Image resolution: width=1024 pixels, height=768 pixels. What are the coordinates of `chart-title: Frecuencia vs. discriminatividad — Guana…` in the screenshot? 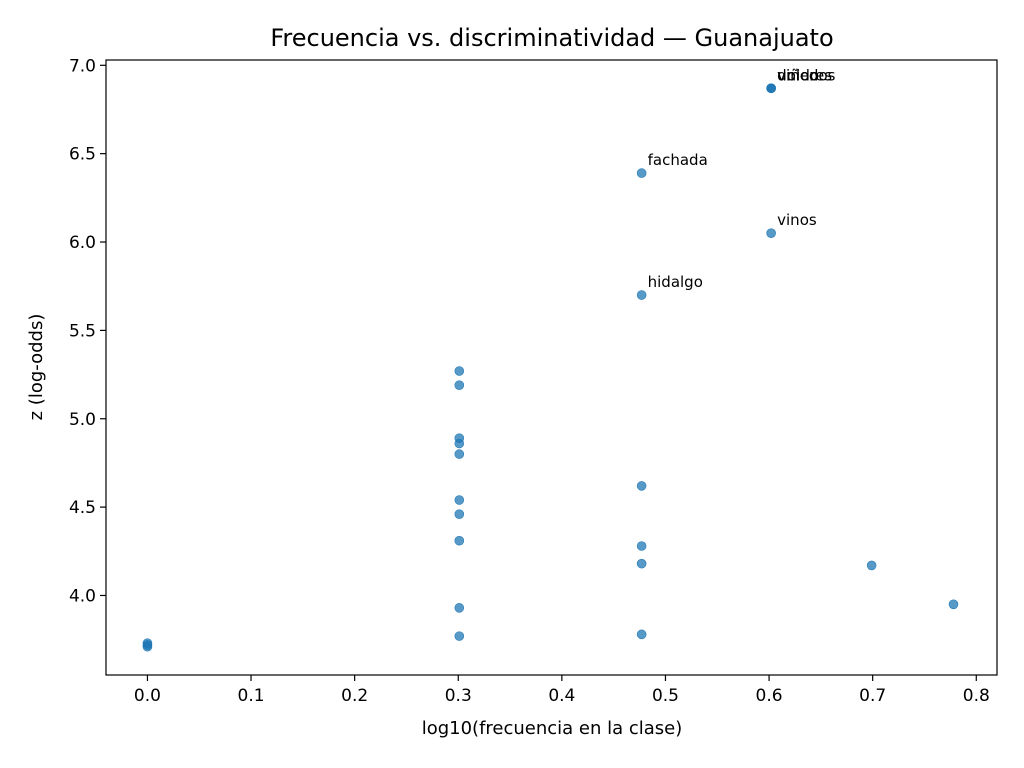 It's located at (551, 38).